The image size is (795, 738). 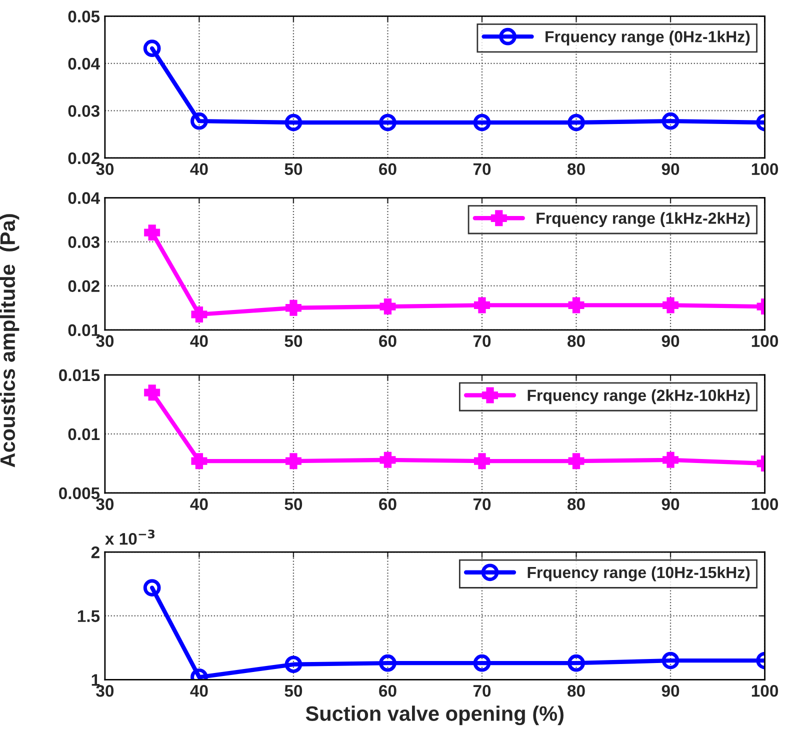 I want to click on y-tick-label: 2, so click(x=95, y=552).